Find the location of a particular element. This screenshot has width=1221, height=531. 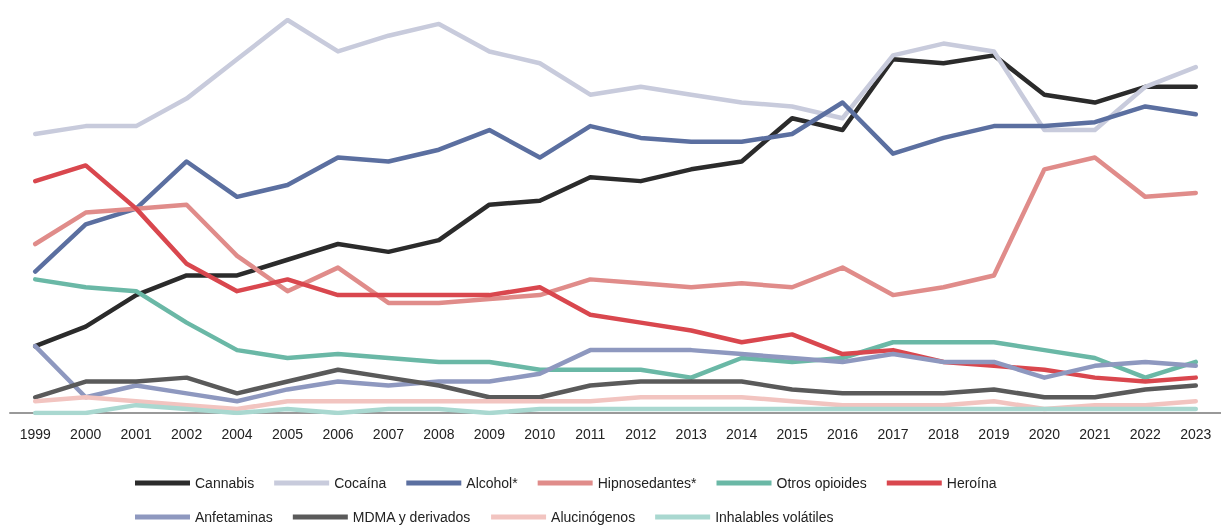

x-tick-label: 2012 is located at coordinates (641, 434).